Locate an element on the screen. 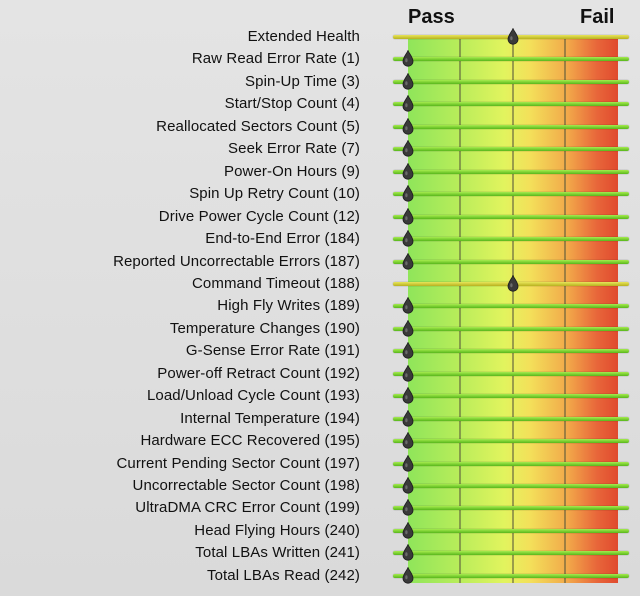 The image size is (640, 596). attribute-row: Total LBAs Written (241) is located at coordinates (320, 553).